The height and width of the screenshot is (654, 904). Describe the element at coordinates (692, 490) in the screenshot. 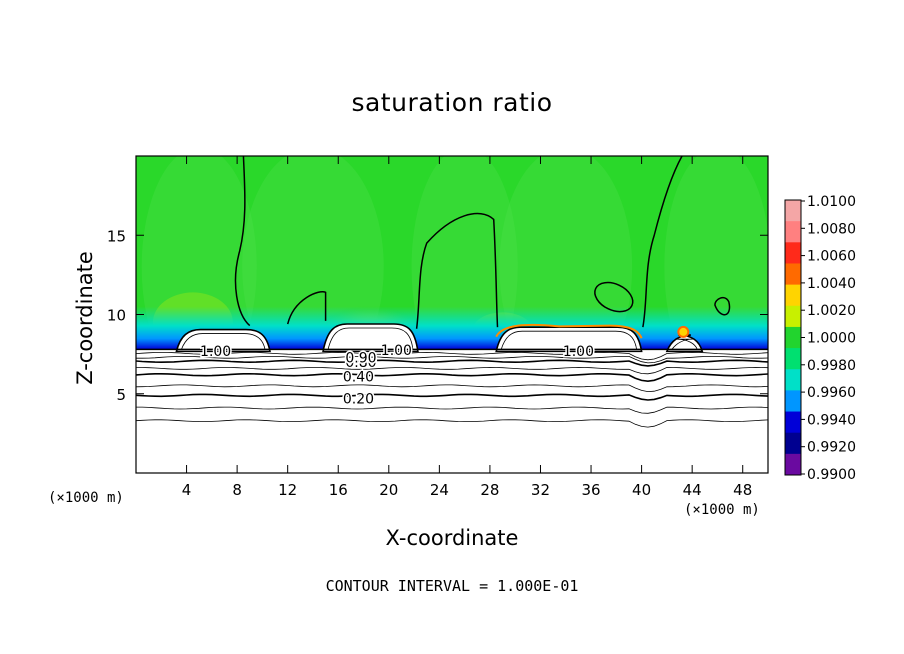

I see `x-tick-label: 44` at that location.